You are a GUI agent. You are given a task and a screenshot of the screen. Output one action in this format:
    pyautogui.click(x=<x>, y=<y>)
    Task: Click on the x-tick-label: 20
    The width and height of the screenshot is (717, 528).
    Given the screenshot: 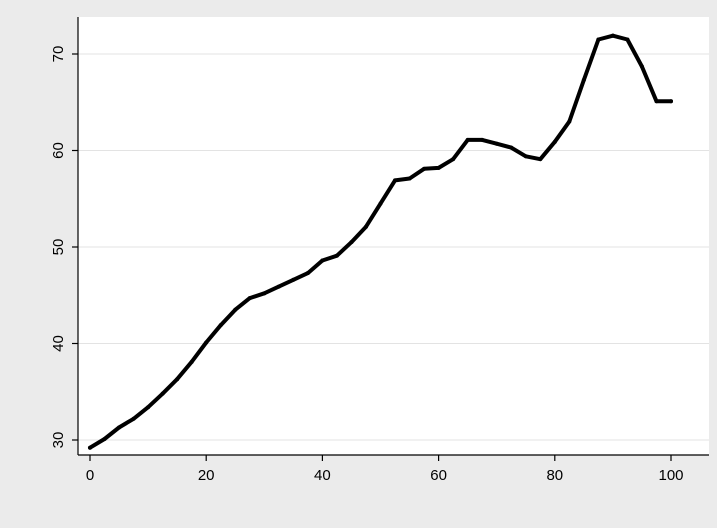 What is the action you would take?
    pyautogui.click(x=206, y=475)
    